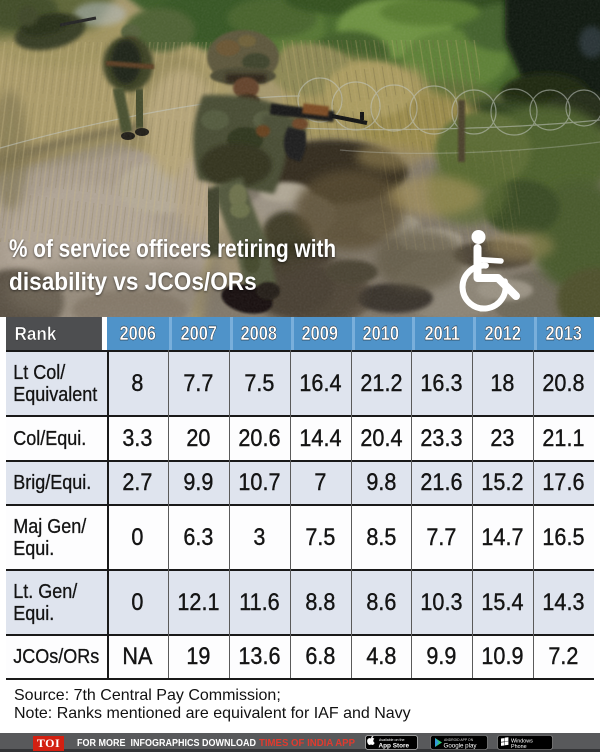  Describe the element at coordinates (519, 747) in the screenshot. I see `svg-text: Phone` at that location.